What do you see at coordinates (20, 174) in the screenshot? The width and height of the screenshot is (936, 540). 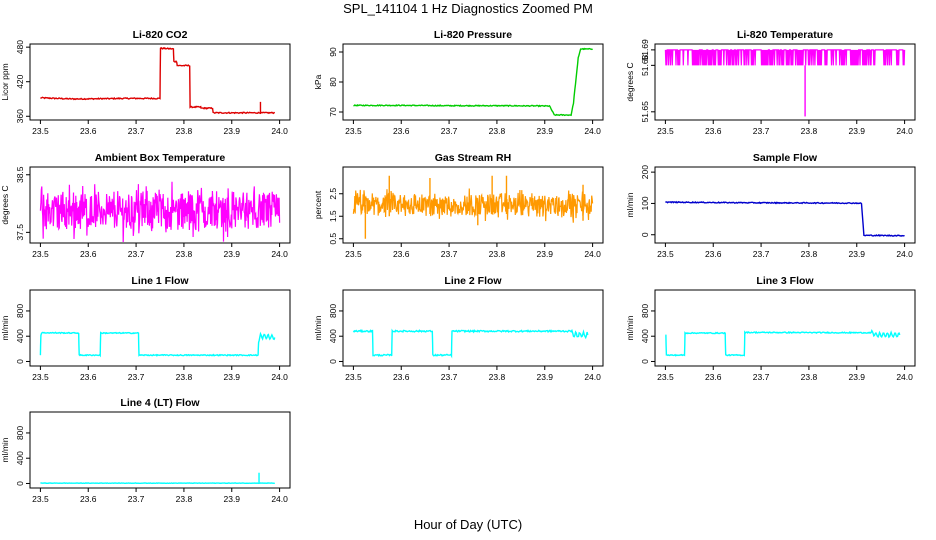 I see `y-tick-label: 38.5` at bounding box center [20, 174].